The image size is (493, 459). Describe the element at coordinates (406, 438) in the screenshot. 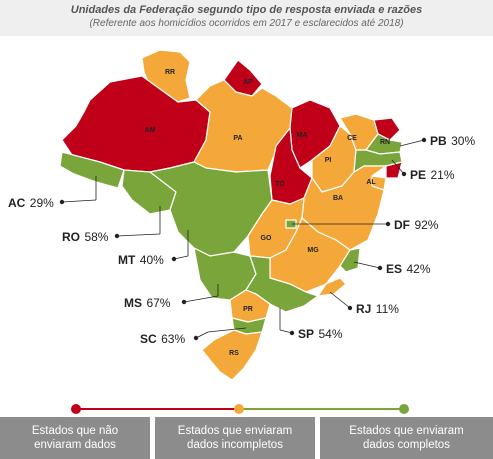

I see `legend-complete: Estados que enviaram dados completos` at that location.